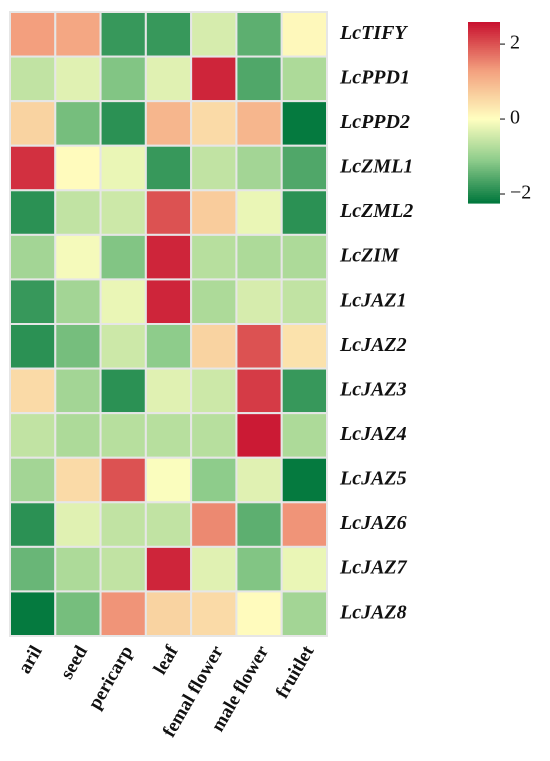 This screenshot has height=761, width=550. What do you see at coordinates (373, 479) in the screenshot?
I see `row-label: LcJAZ5` at bounding box center [373, 479].